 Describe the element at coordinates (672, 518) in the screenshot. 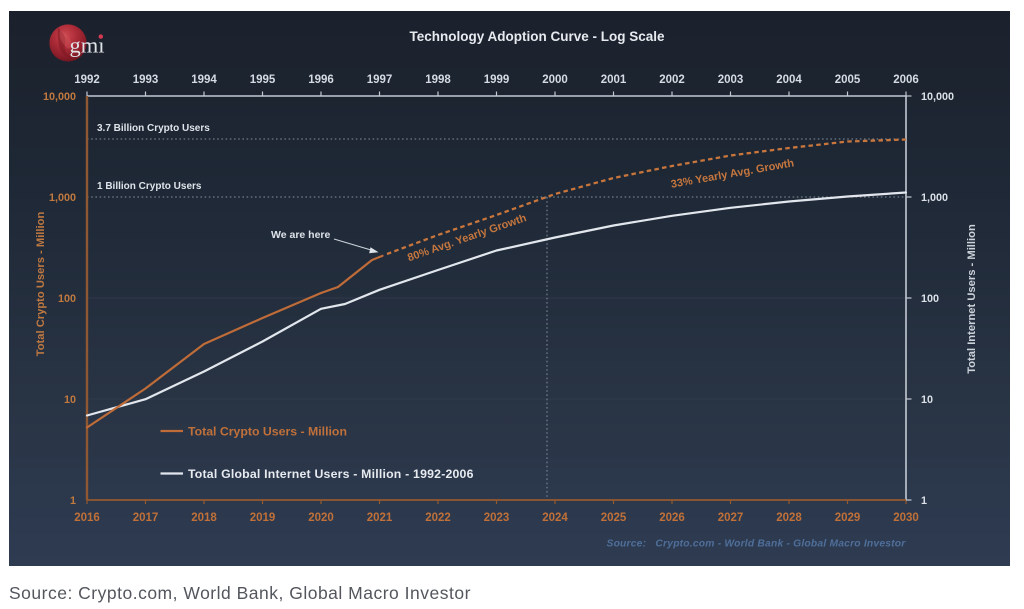

I see `svg-text: 2026` at that location.